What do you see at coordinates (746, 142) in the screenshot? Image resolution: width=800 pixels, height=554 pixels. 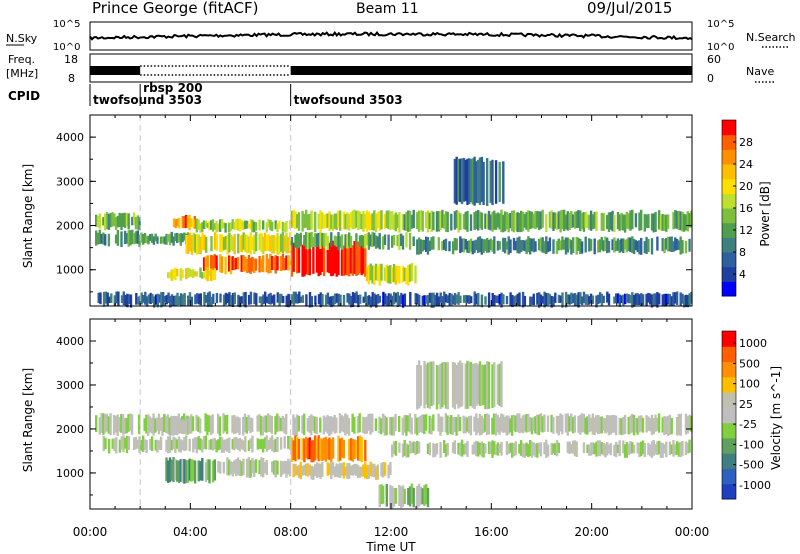 I see `colorbar-tick-label: 28` at bounding box center [746, 142].